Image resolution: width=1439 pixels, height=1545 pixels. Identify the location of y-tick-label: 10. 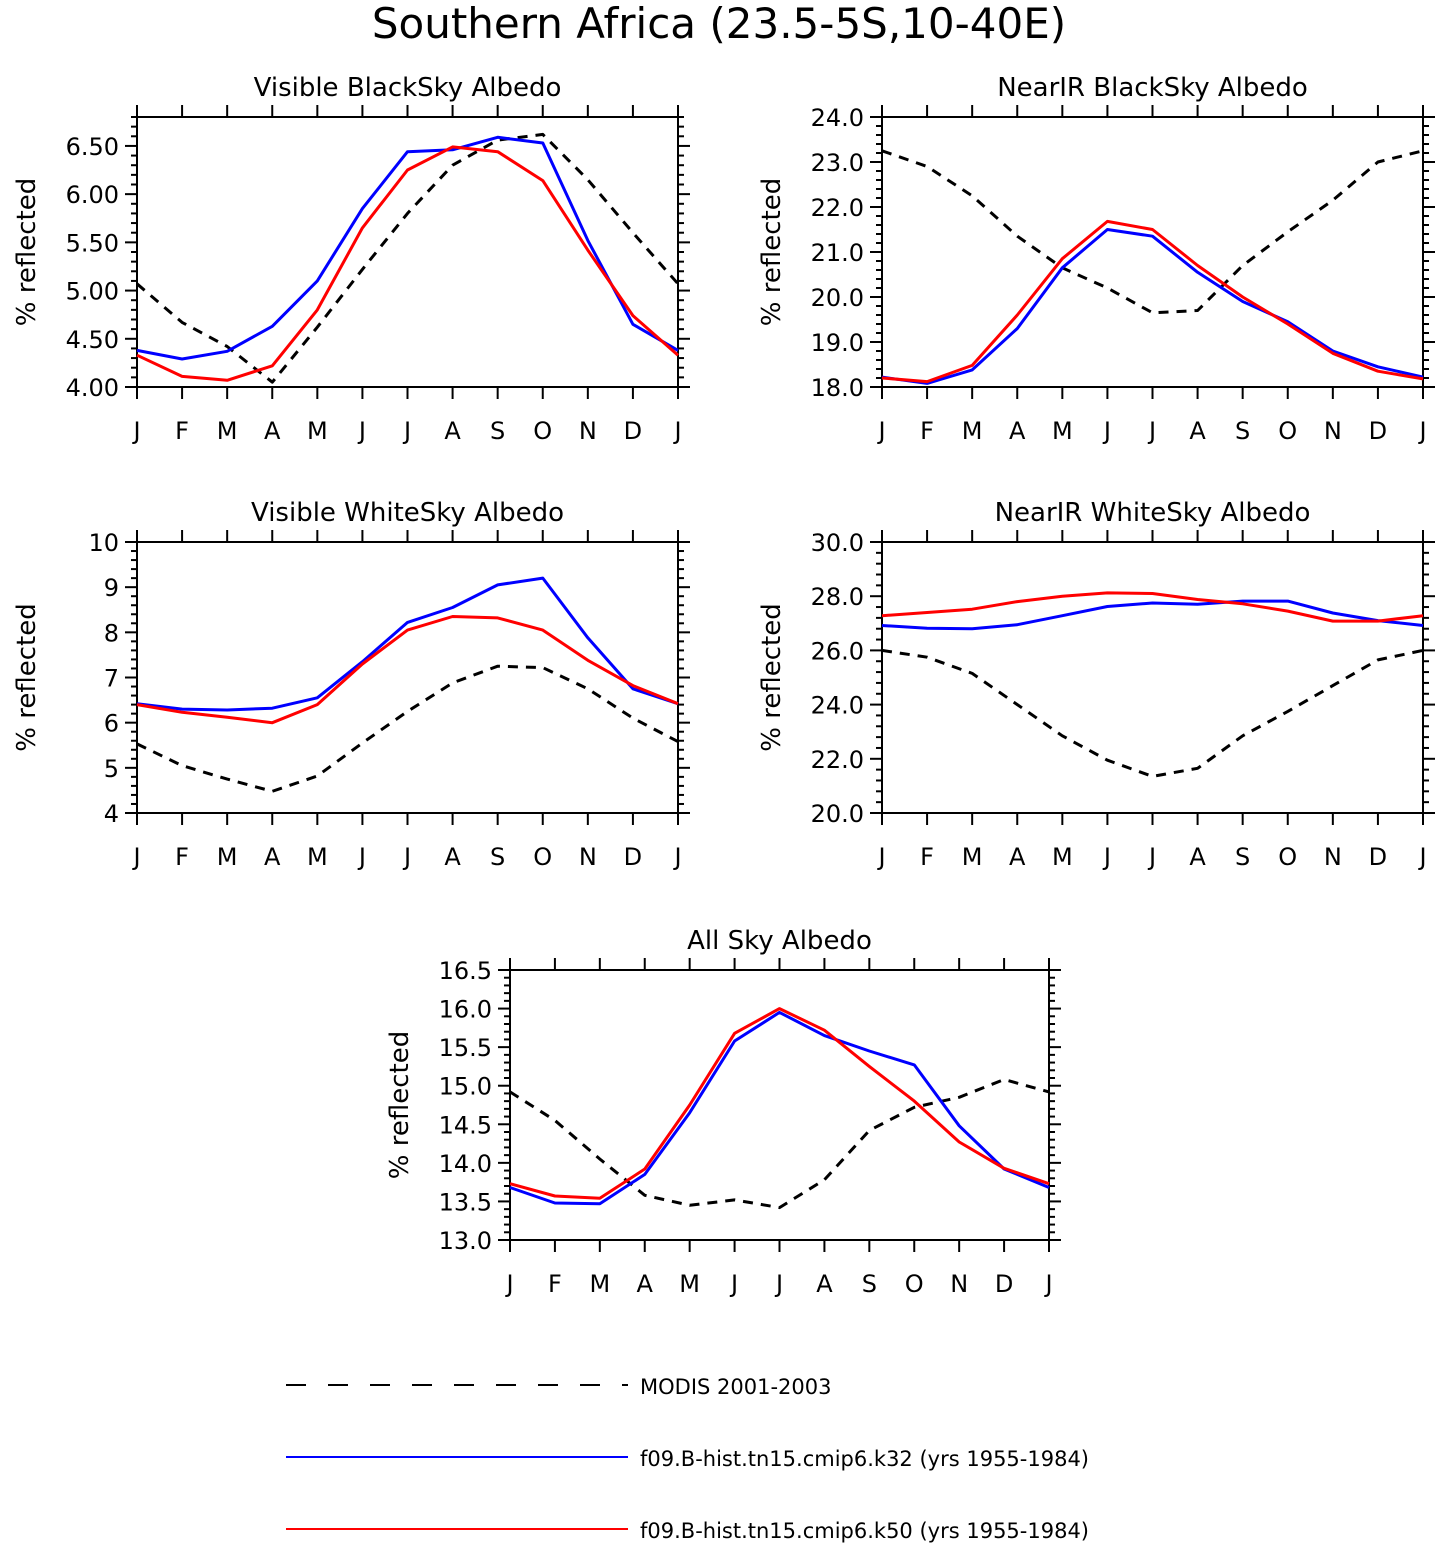
(103, 543).